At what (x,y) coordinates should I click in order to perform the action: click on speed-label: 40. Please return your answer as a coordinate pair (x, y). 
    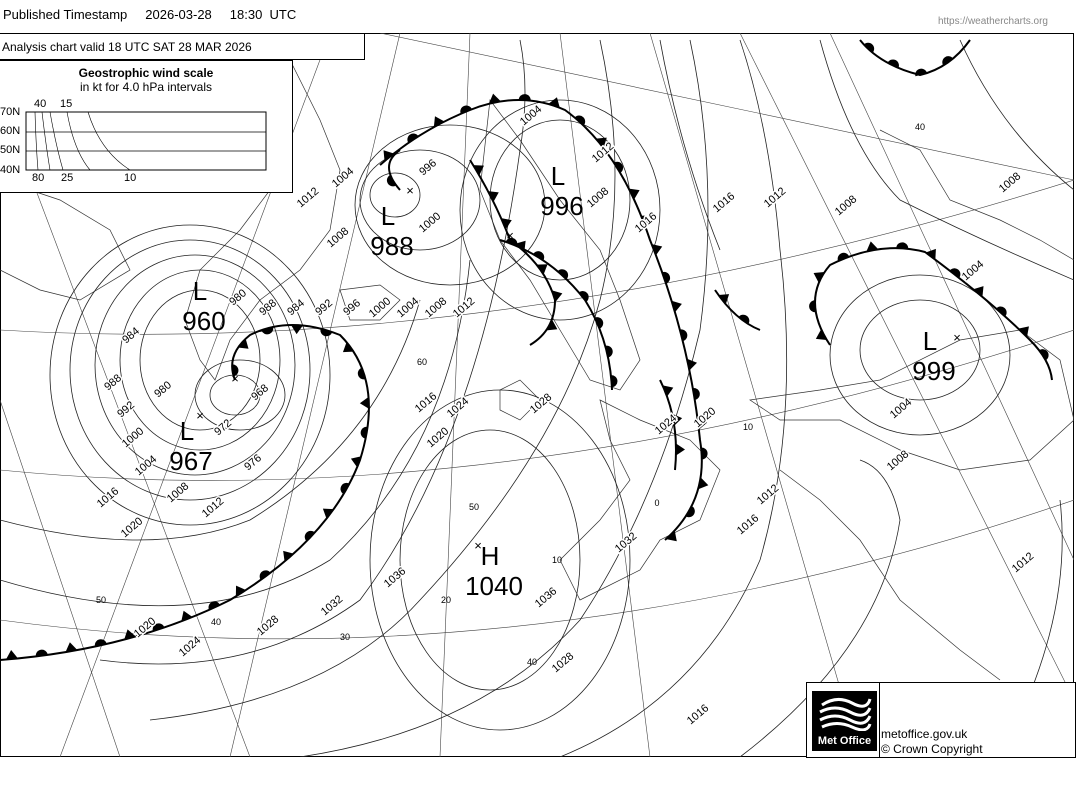
    Looking at the image, I should click on (40, 104).